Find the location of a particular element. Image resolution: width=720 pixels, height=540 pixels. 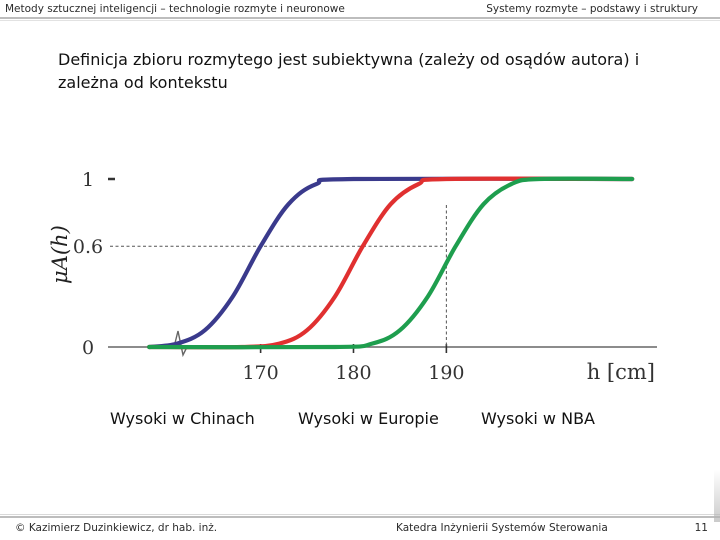

y-tick-label-0.6: 0.6 is located at coordinates (88, 247).